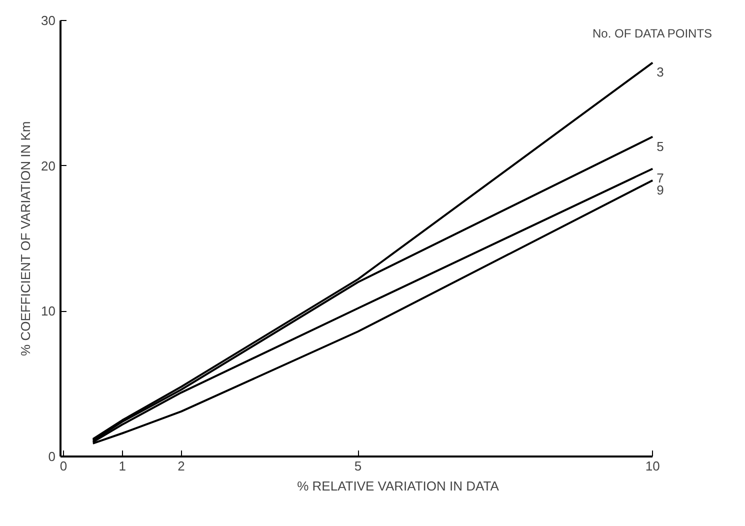 The height and width of the screenshot is (526, 745). I want to click on x-tick-label: 5, so click(358, 466).